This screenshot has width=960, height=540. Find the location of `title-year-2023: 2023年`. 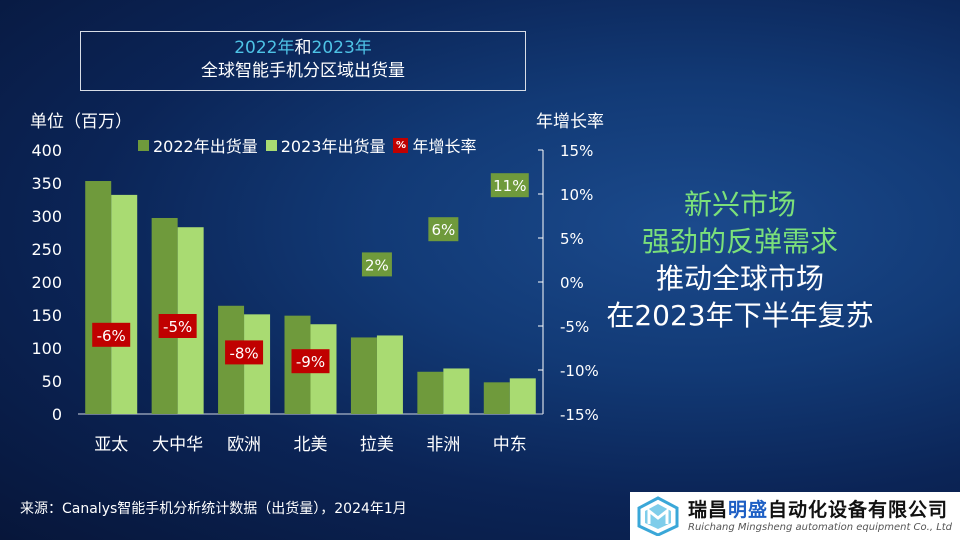

title-year-2023: 2023年 is located at coordinates (341, 48).